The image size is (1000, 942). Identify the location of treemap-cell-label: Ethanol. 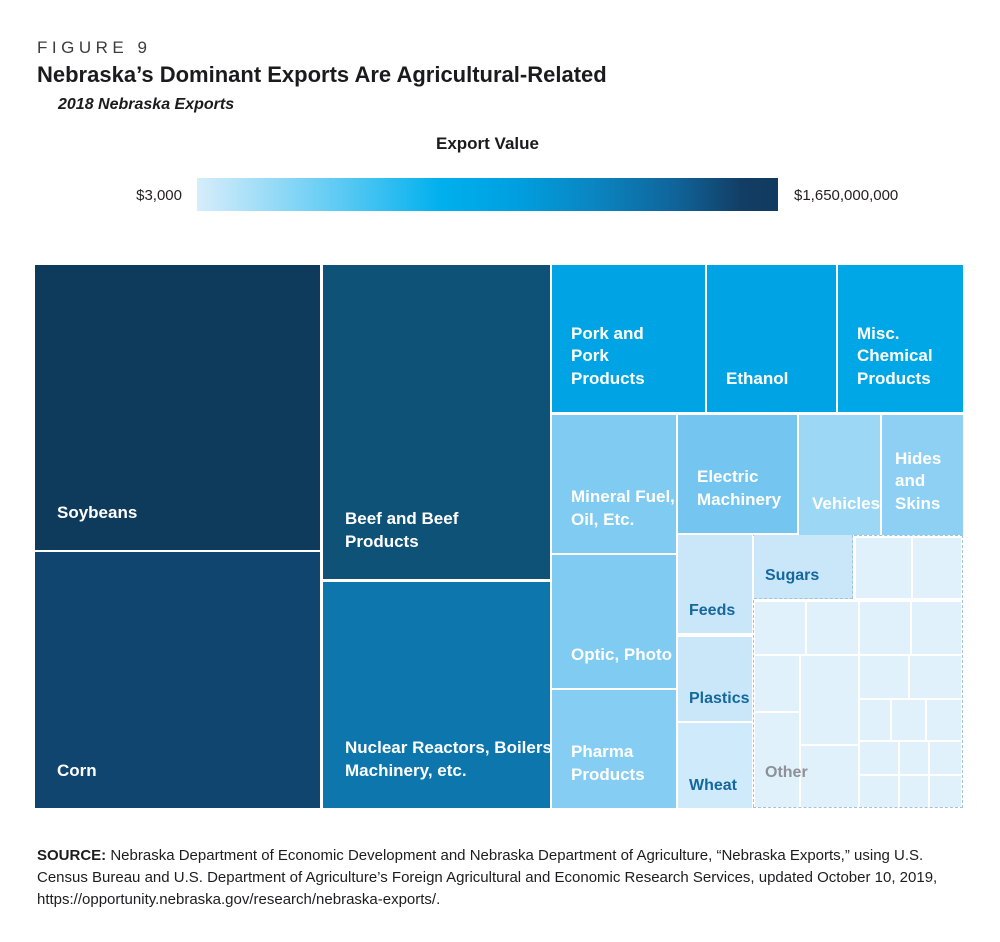
(757, 378).